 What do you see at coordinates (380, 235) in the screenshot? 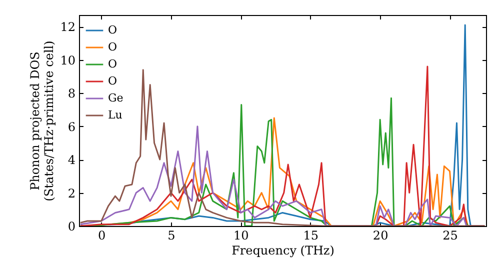
I see `x-tick-label: 20` at bounding box center [380, 235].